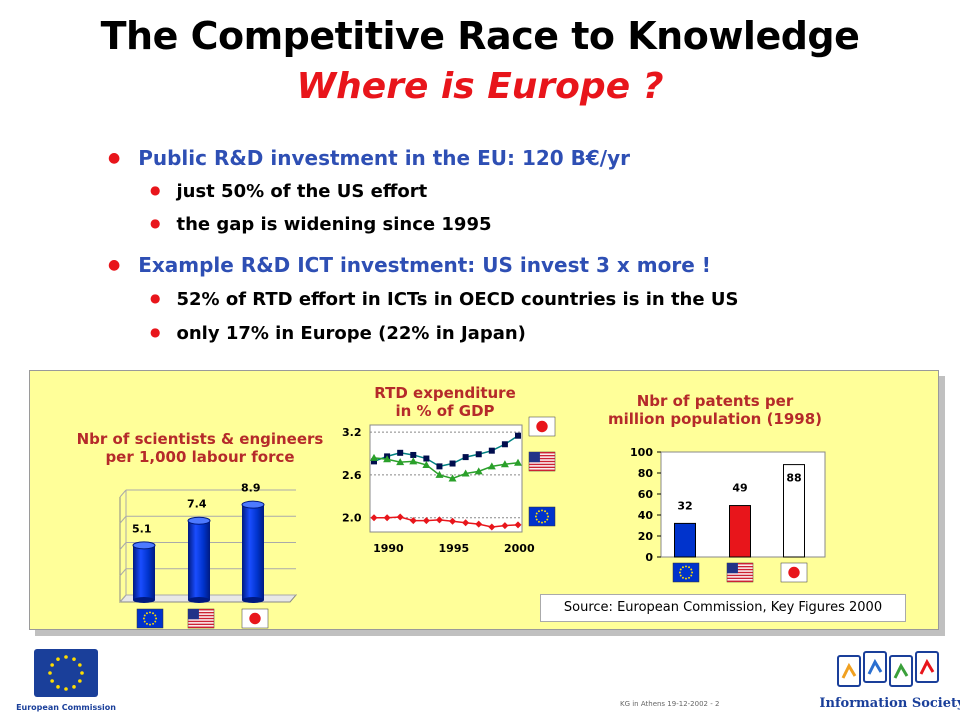  I want to click on is-logo-tile, so click(927, 667).